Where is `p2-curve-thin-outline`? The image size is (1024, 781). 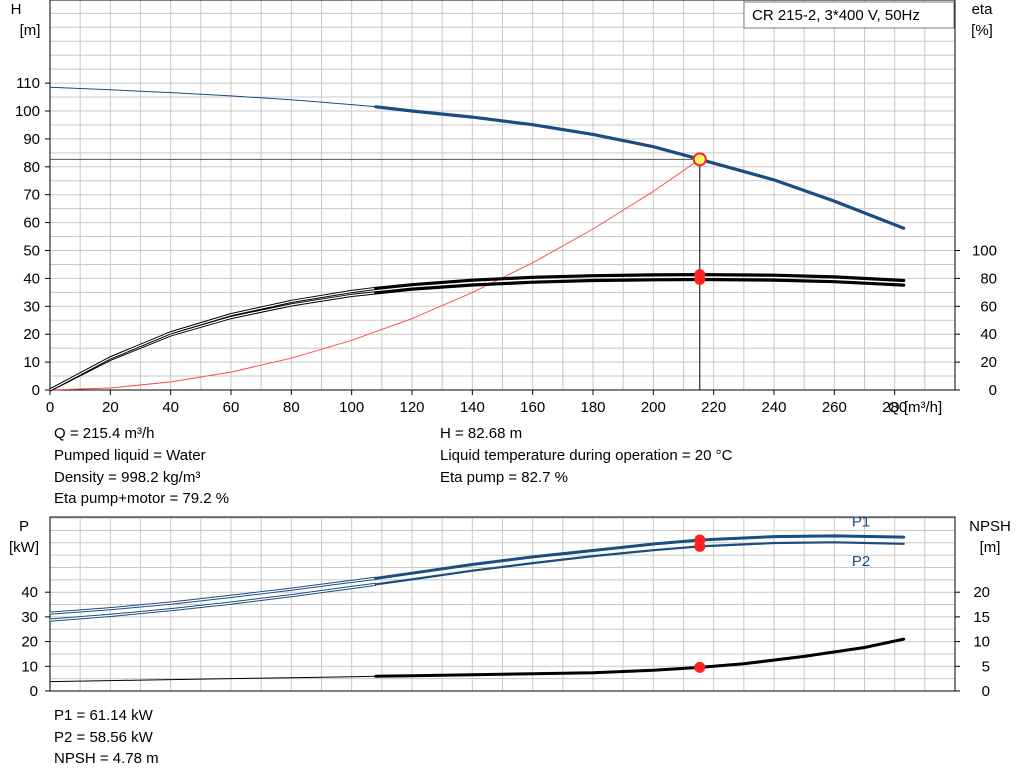 p2-curve-thin-outline is located at coordinates (213, 602).